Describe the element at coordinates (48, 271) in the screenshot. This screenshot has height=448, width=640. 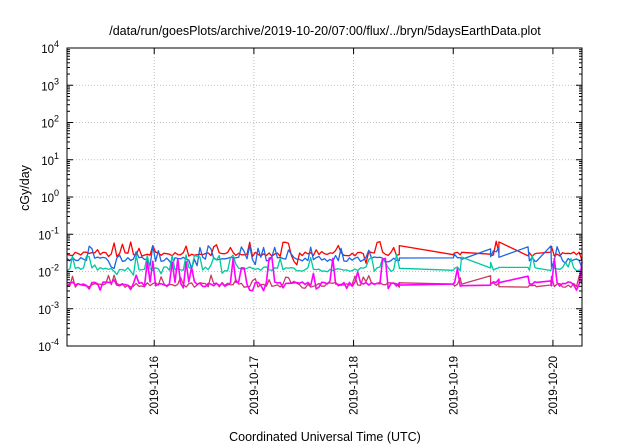
I see `y-tick-label: 10⁻²` at that location.